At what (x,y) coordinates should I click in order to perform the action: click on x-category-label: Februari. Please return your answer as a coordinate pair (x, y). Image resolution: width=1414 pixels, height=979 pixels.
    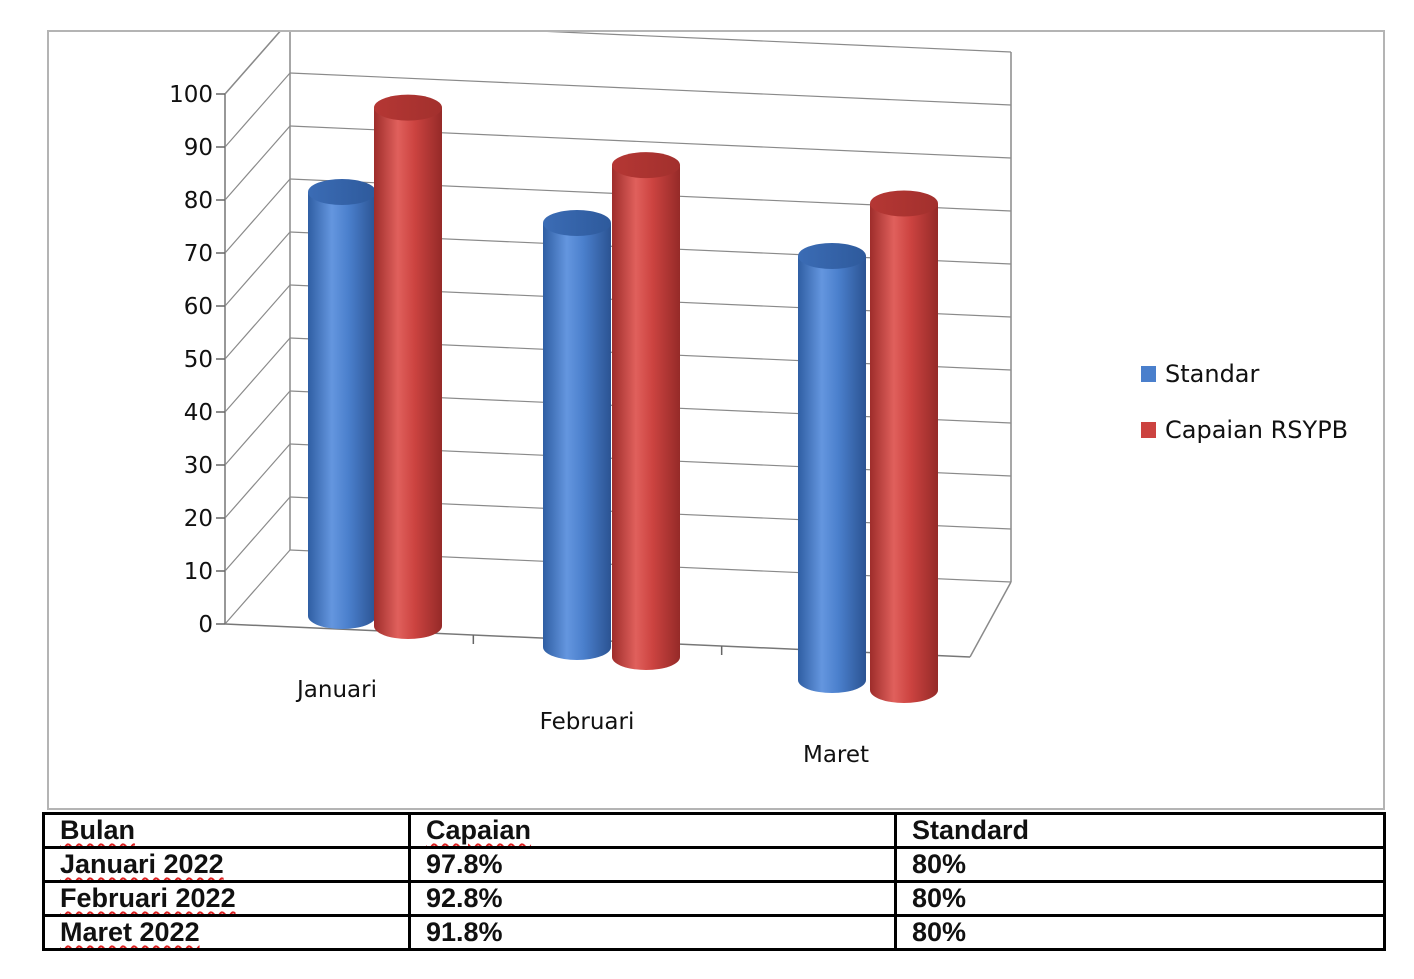
    Looking at the image, I should click on (587, 722).